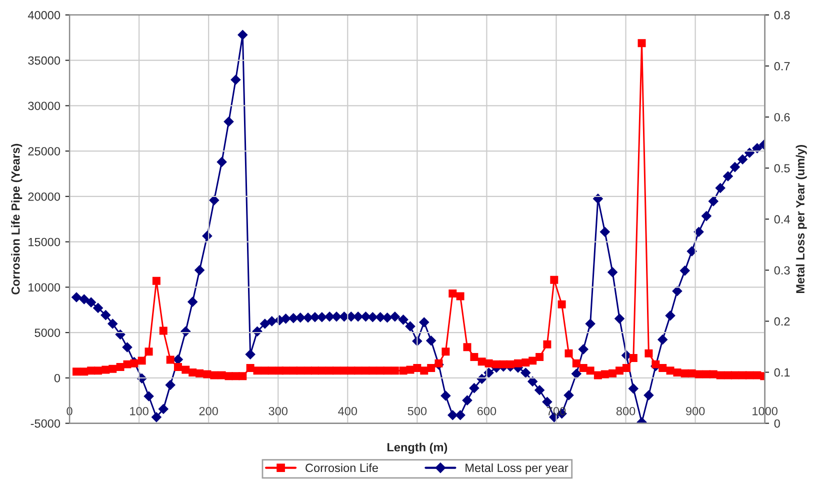  What do you see at coordinates (417, 448) in the screenshot?
I see `x-axis-title: Length (m)` at bounding box center [417, 448].